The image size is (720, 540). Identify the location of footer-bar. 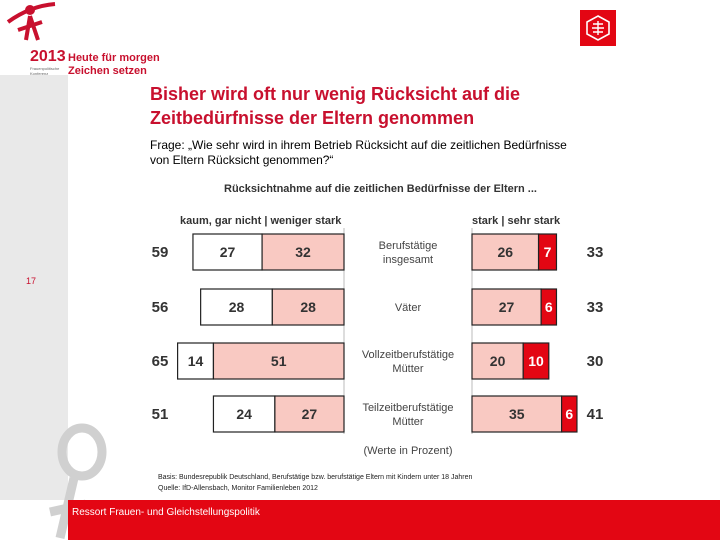
(394, 520).